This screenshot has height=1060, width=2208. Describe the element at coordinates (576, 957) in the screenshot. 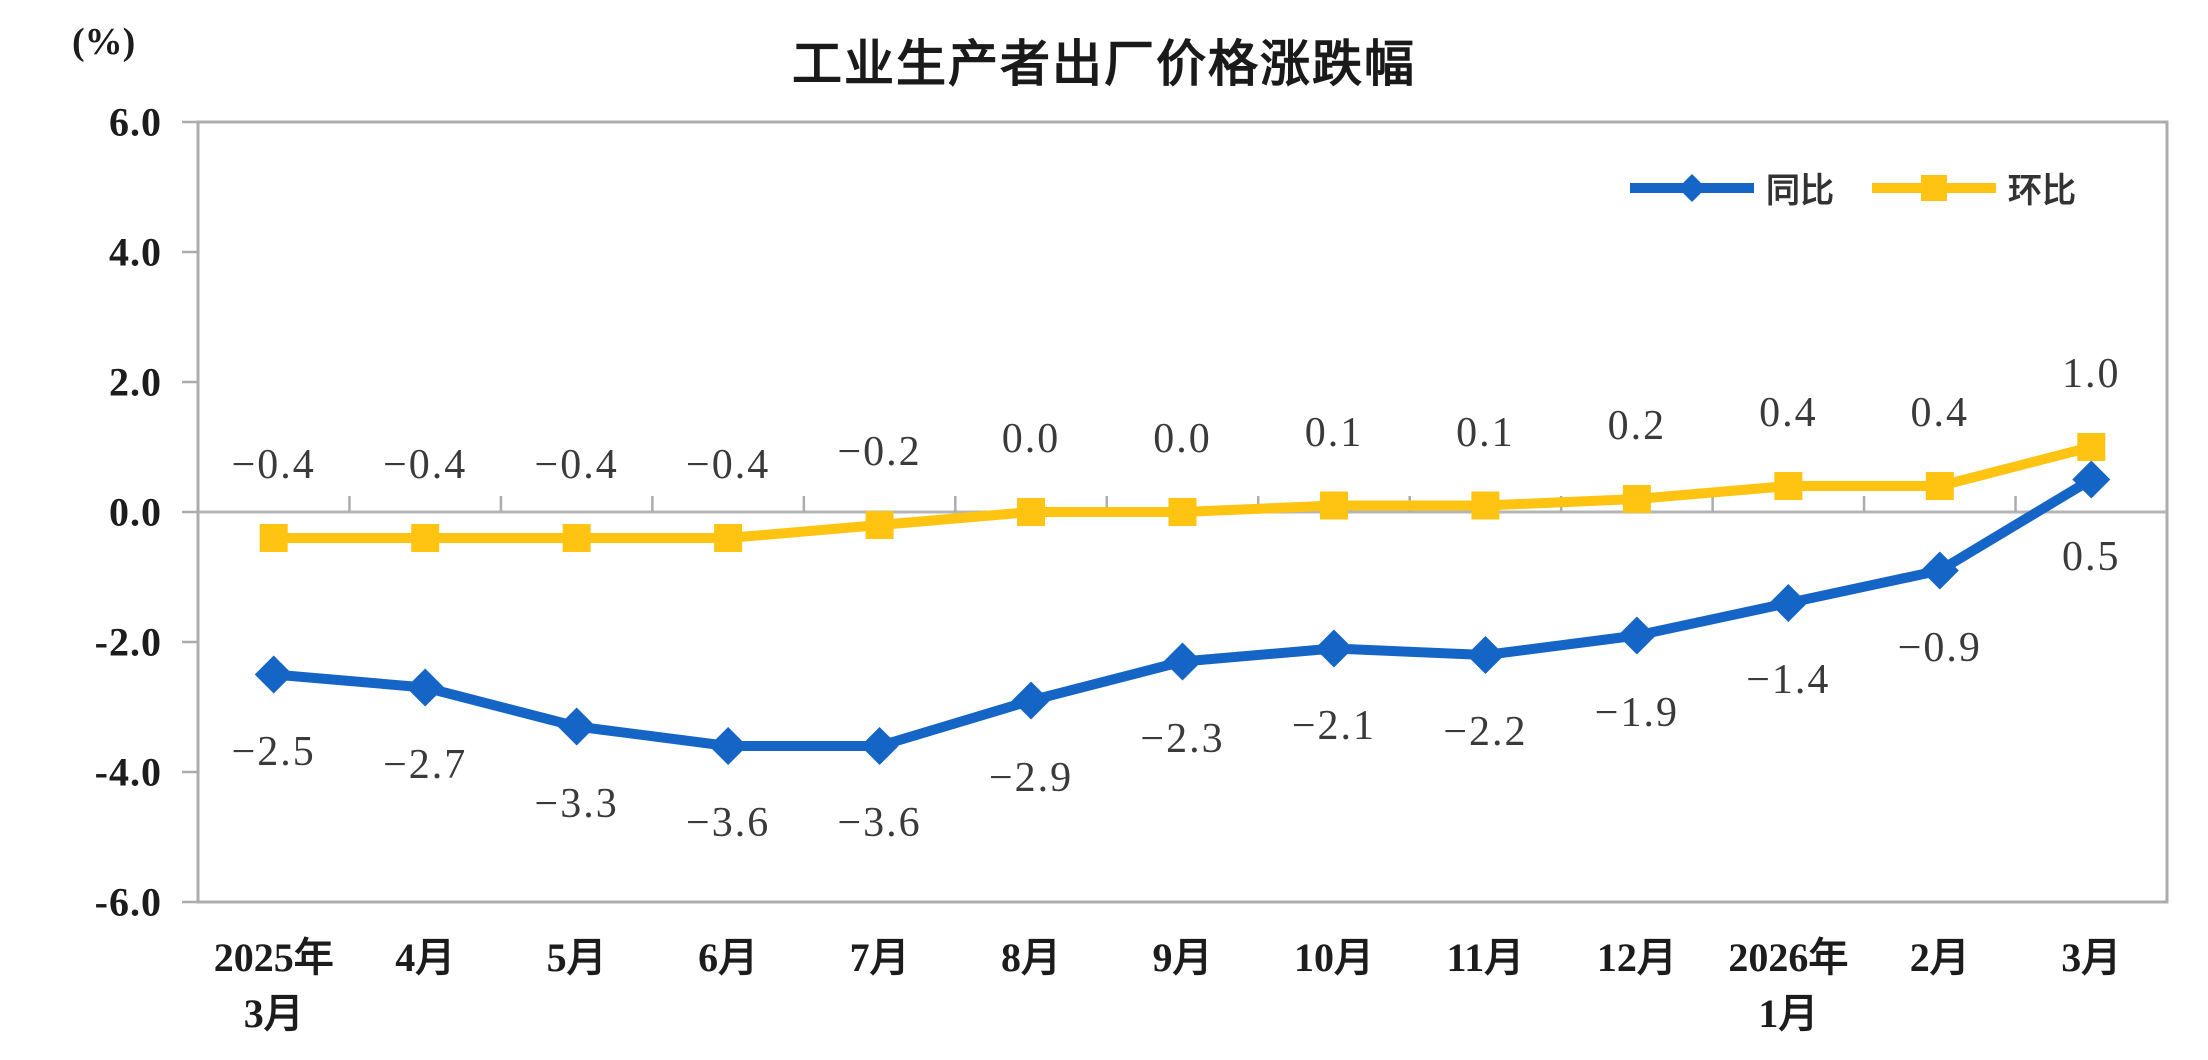

I see `x-axis-tick-label: 5月` at that location.